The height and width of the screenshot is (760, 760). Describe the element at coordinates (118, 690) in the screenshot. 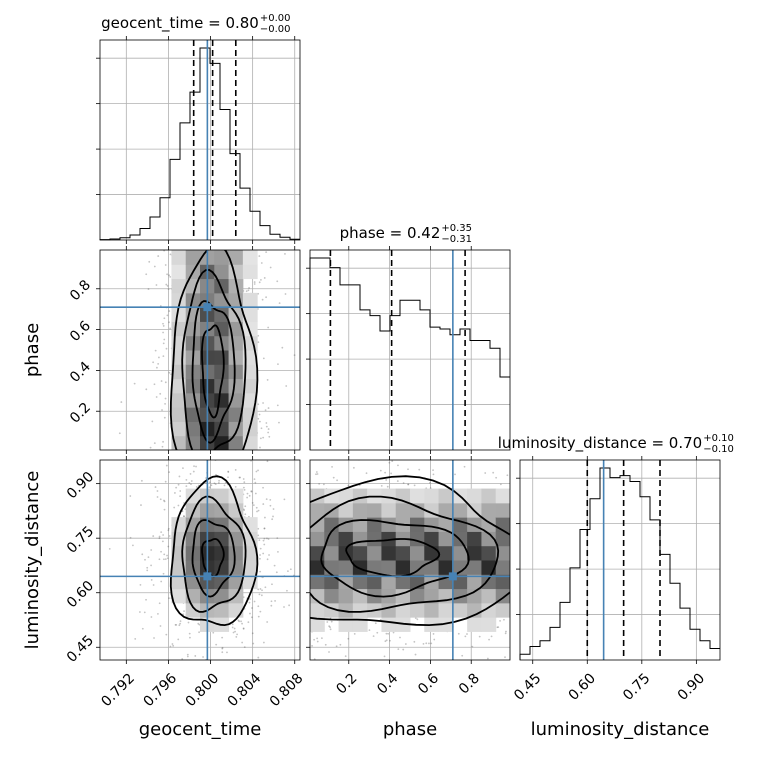

I see `x-tick-label: 0.792` at that location.